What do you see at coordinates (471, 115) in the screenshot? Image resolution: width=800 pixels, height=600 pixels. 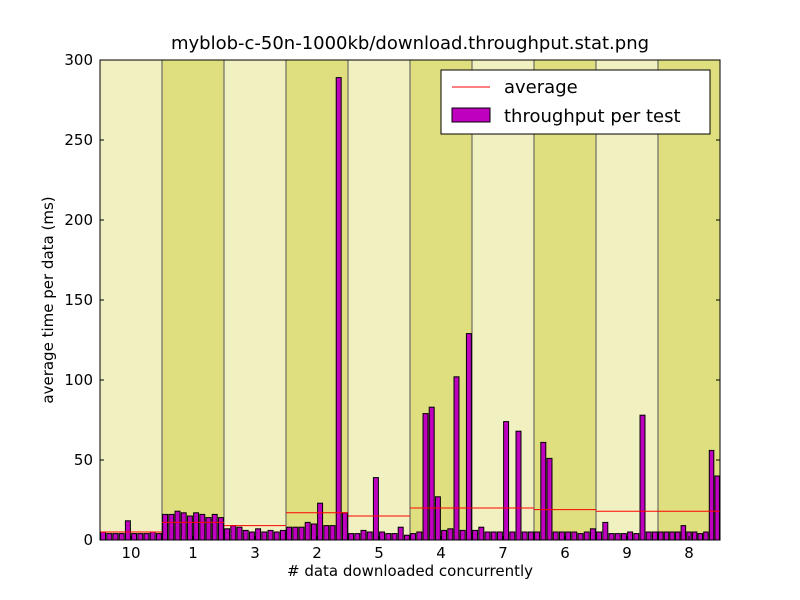 I see `legend-throughput-swatch` at bounding box center [471, 115].